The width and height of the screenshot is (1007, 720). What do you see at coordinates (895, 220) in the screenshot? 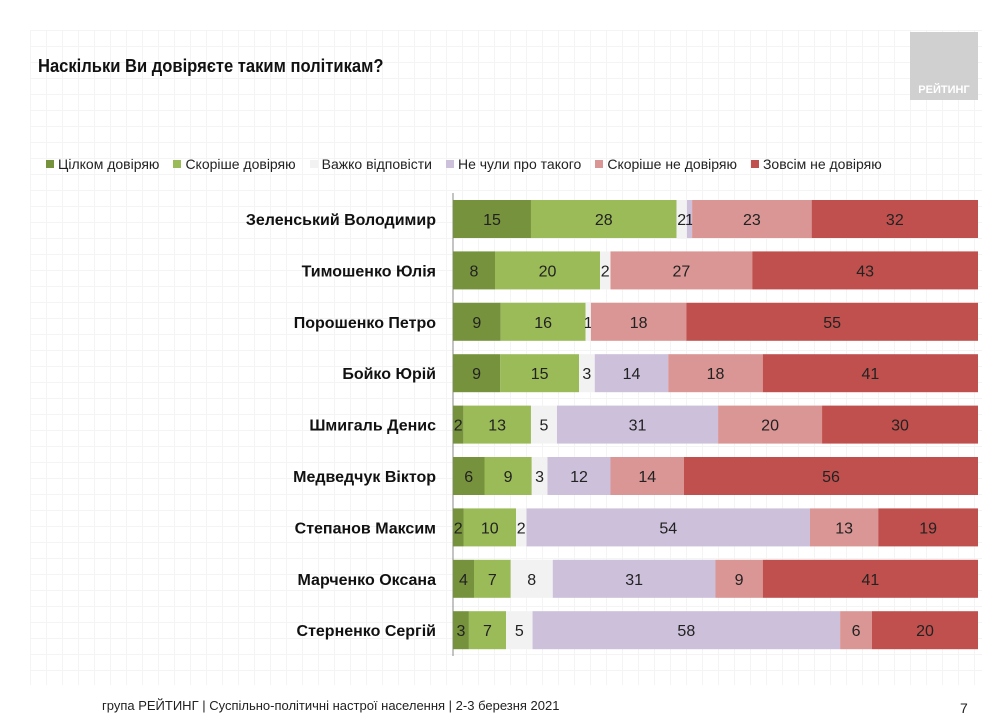
I see `data-label: 32` at bounding box center [895, 220].